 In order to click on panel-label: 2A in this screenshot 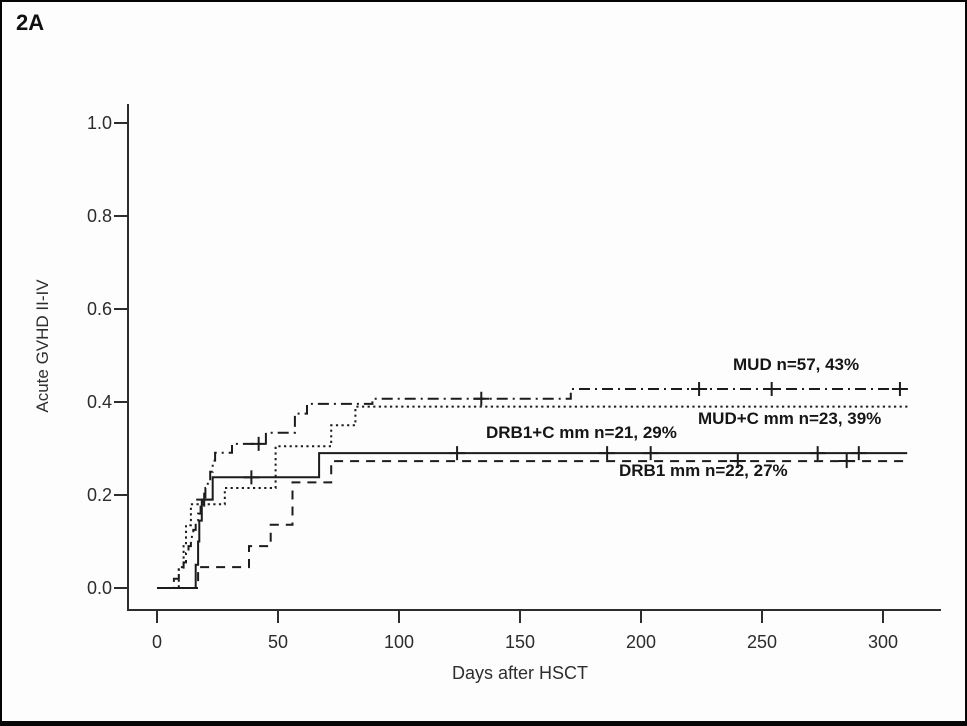, I will do `click(30, 22)`.